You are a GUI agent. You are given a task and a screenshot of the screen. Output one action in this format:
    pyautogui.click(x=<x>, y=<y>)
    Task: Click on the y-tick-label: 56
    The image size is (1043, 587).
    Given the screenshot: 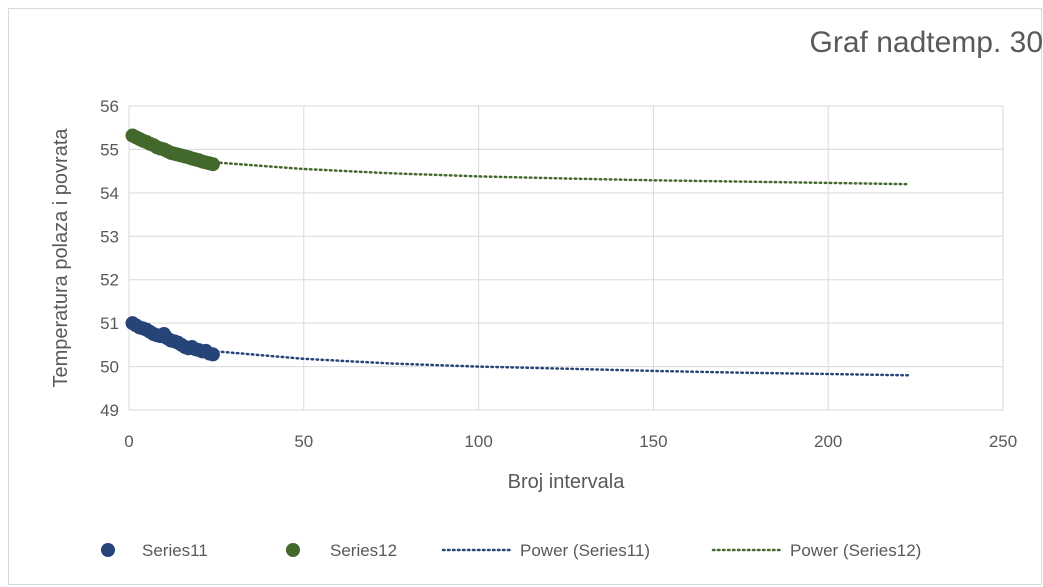 What is the action you would take?
    pyautogui.click(x=109, y=106)
    